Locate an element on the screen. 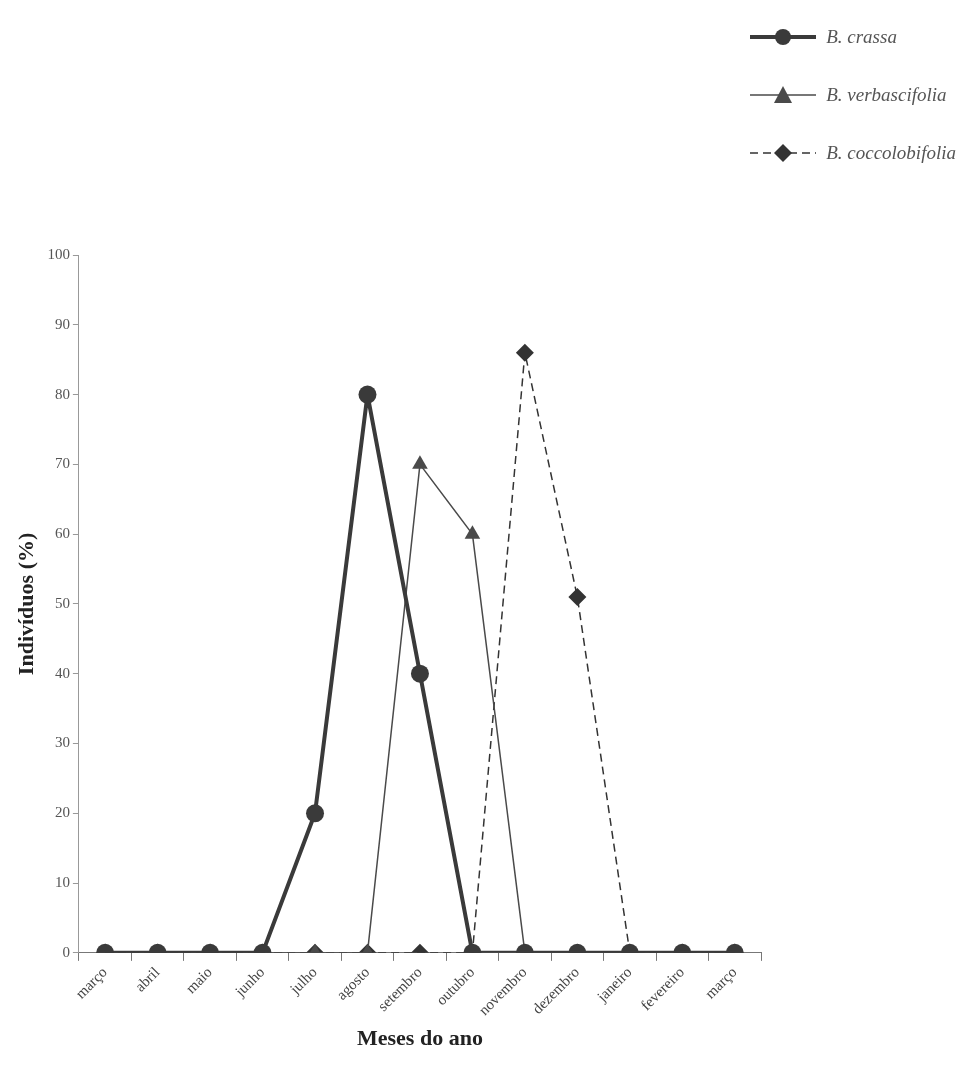 This screenshot has height=1067, width=976. y-tick-label: 80 is located at coordinates (62, 393).